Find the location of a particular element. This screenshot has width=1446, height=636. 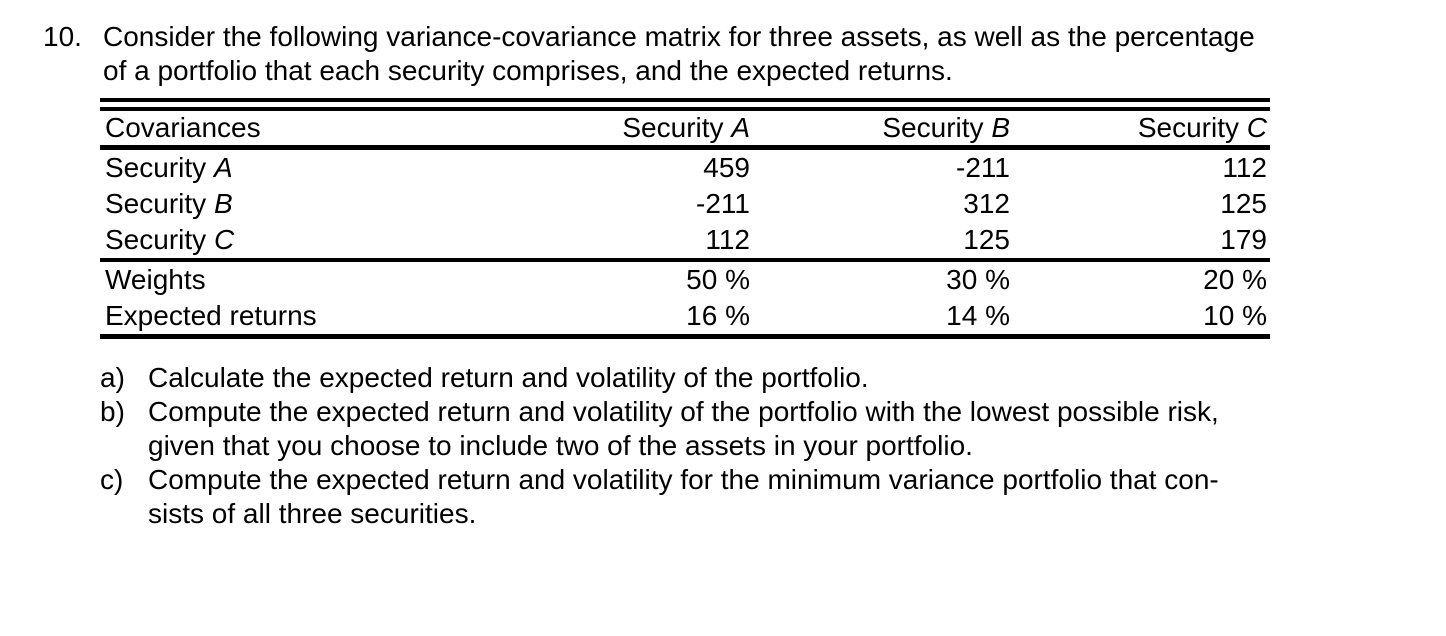

row-label-expected-returns: Expected returns is located at coordinates (211, 315).